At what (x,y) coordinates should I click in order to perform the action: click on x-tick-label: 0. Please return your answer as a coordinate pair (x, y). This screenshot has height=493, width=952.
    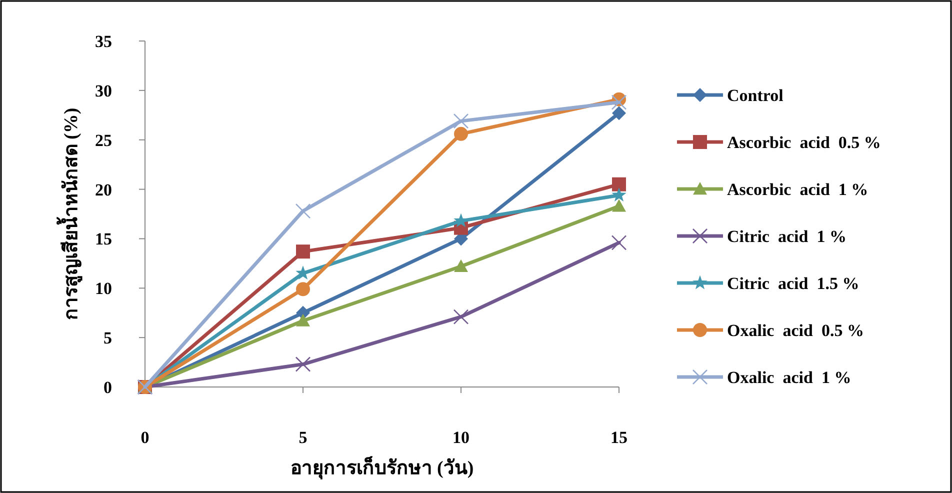
    Looking at the image, I should click on (145, 437).